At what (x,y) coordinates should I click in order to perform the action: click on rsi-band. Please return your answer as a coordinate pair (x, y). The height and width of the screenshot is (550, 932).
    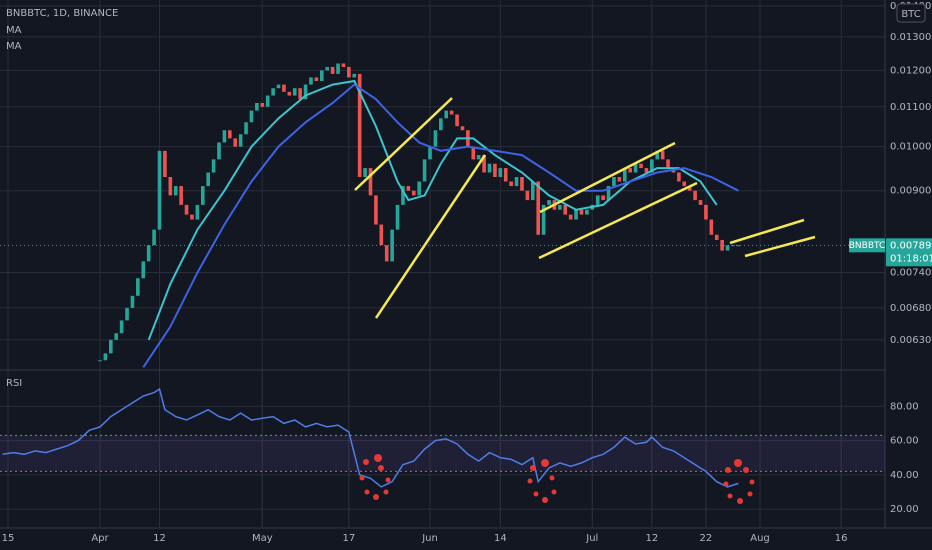
    Looking at the image, I should click on (442, 453).